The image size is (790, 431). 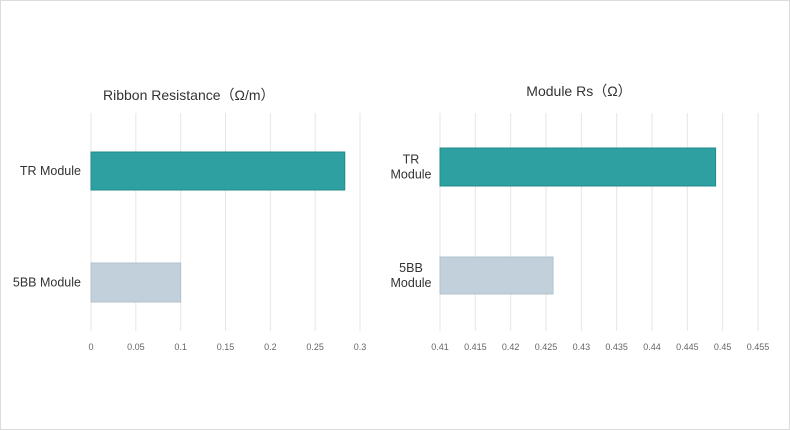 I want to click on chart2-tick-label: 0.455, so click(x=758, y=347).